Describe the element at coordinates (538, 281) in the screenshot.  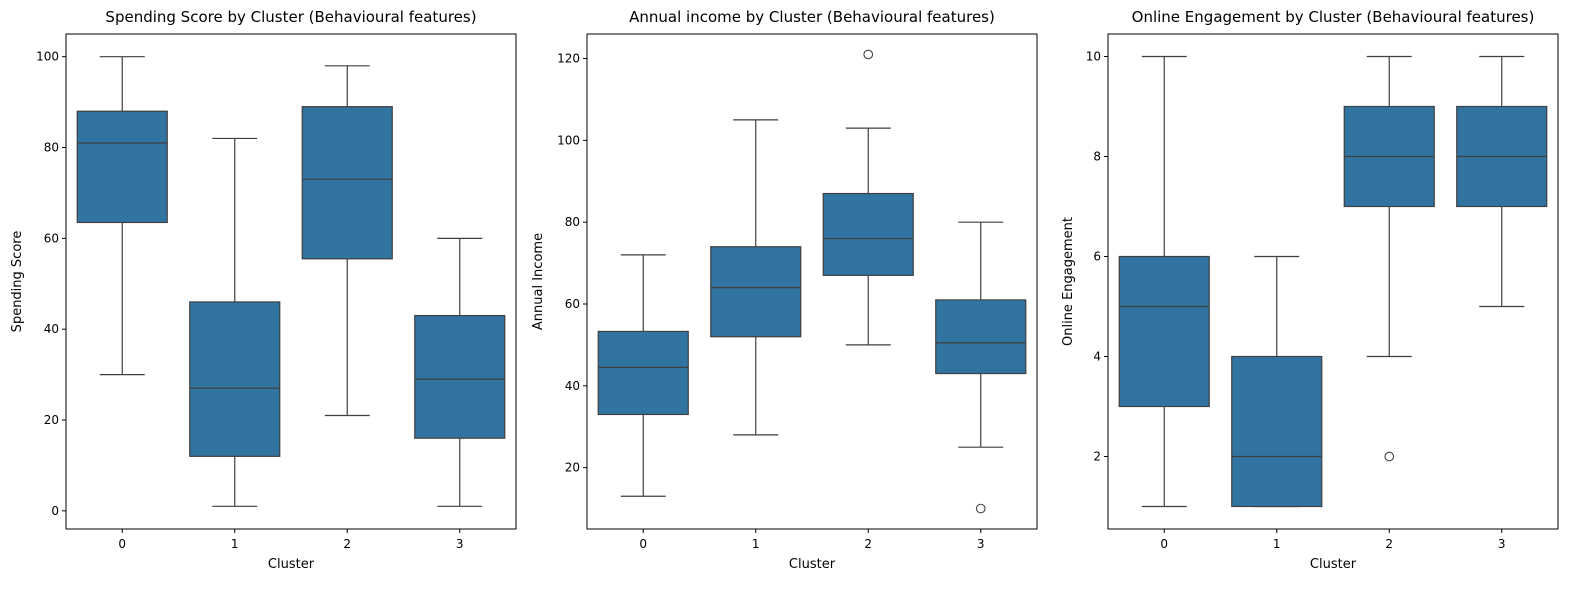
I see `y-axis-label: Annual Income` at that location.